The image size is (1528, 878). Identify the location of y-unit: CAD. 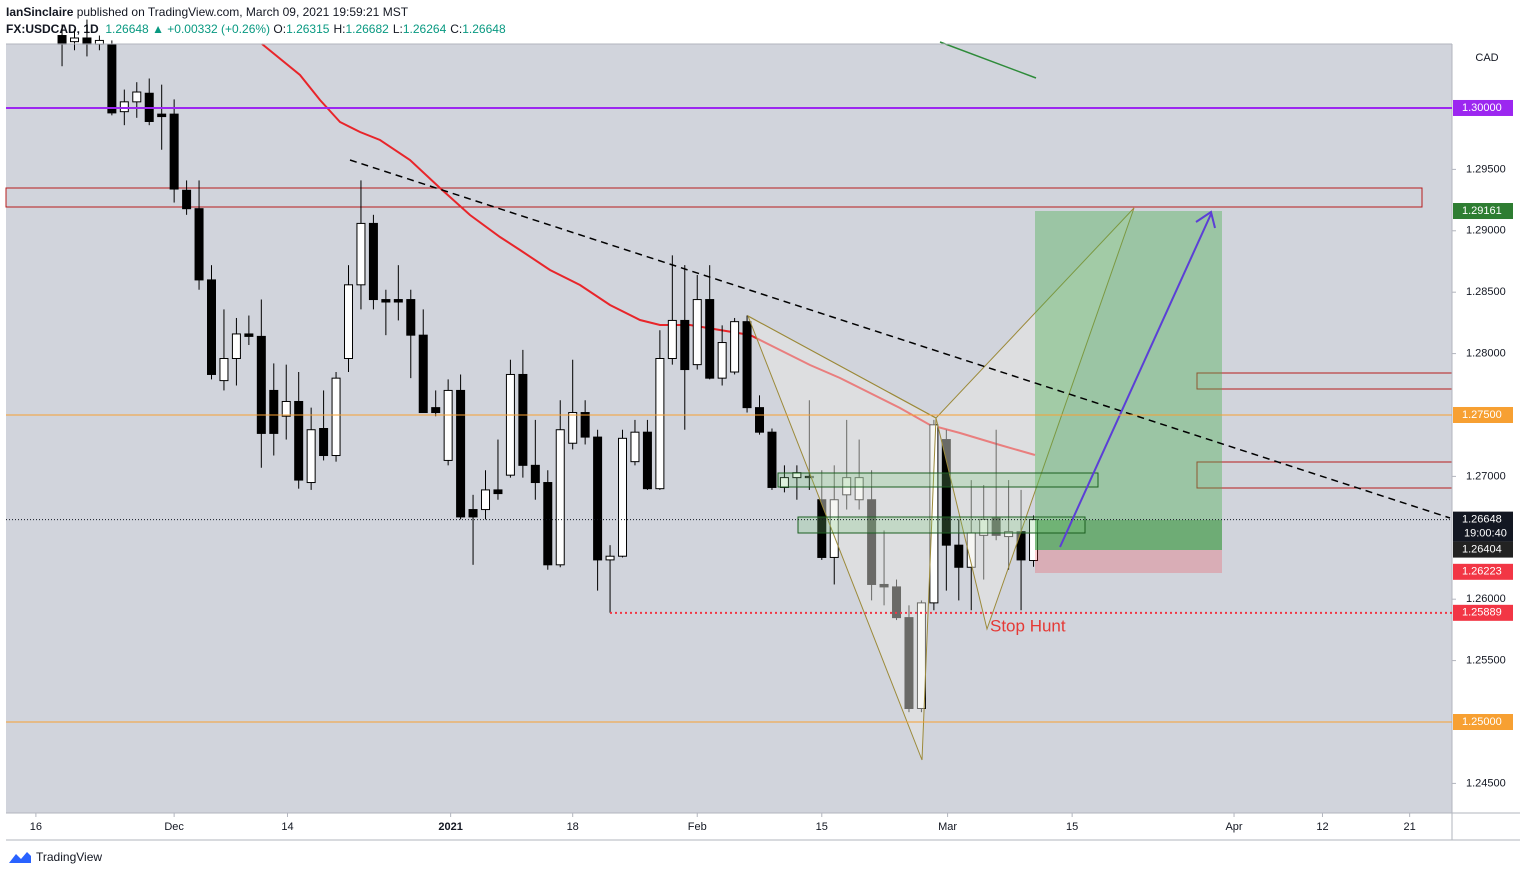
(1486, 58).